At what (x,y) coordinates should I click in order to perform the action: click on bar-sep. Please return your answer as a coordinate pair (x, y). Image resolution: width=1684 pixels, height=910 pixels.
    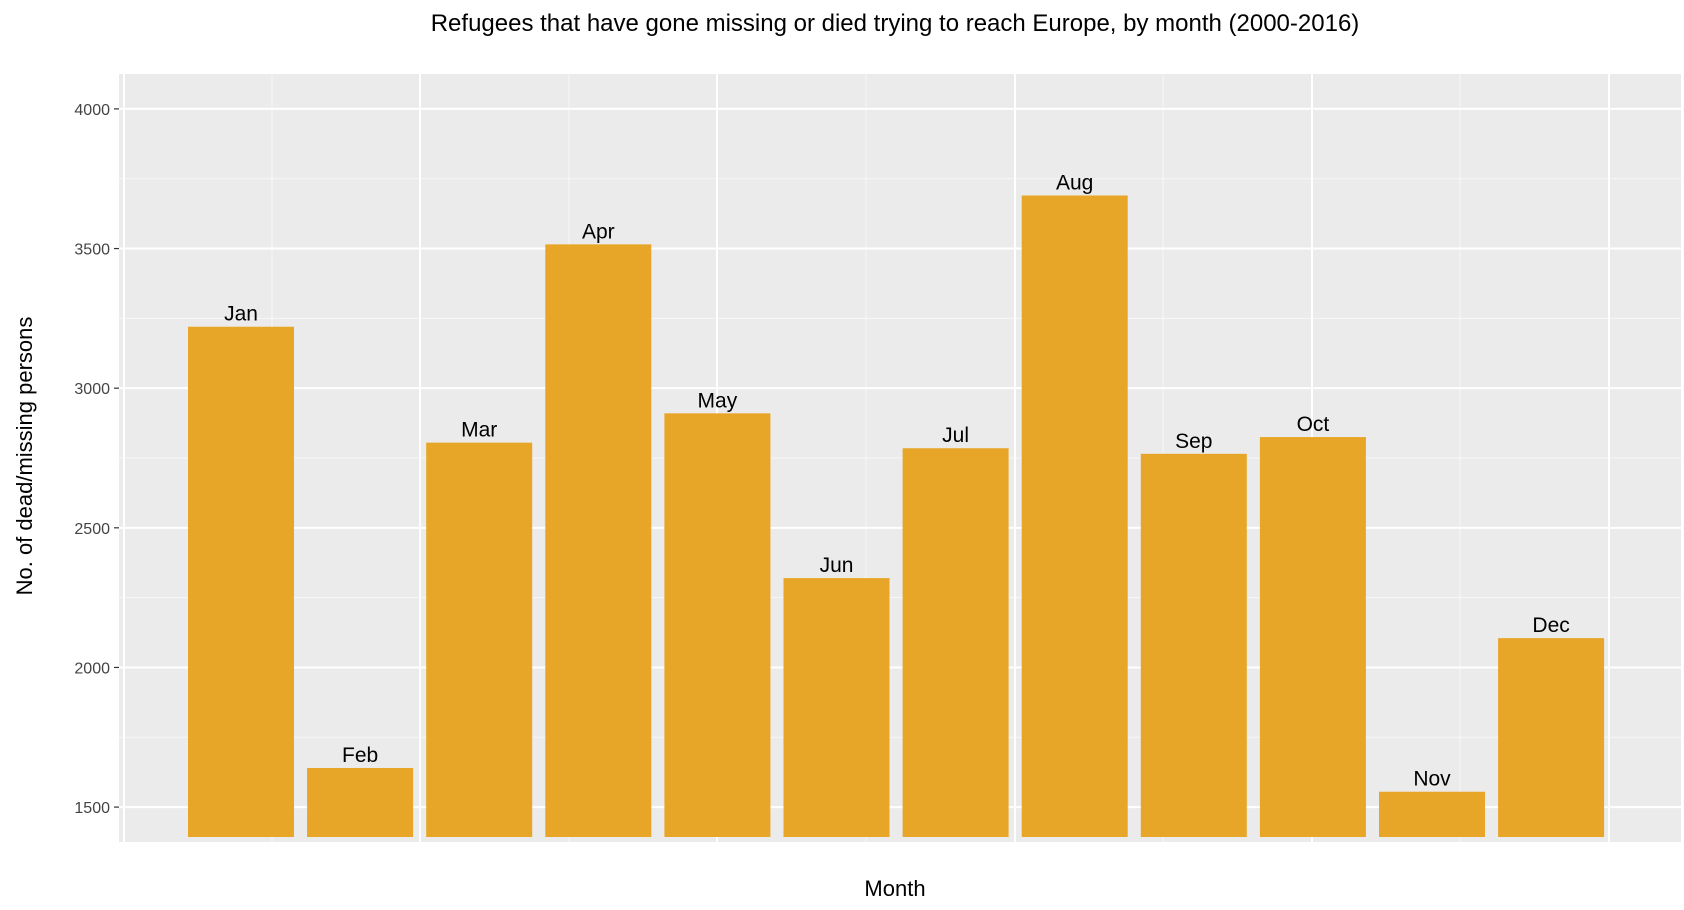
    Looking at the image, I should click on (1193, 645).